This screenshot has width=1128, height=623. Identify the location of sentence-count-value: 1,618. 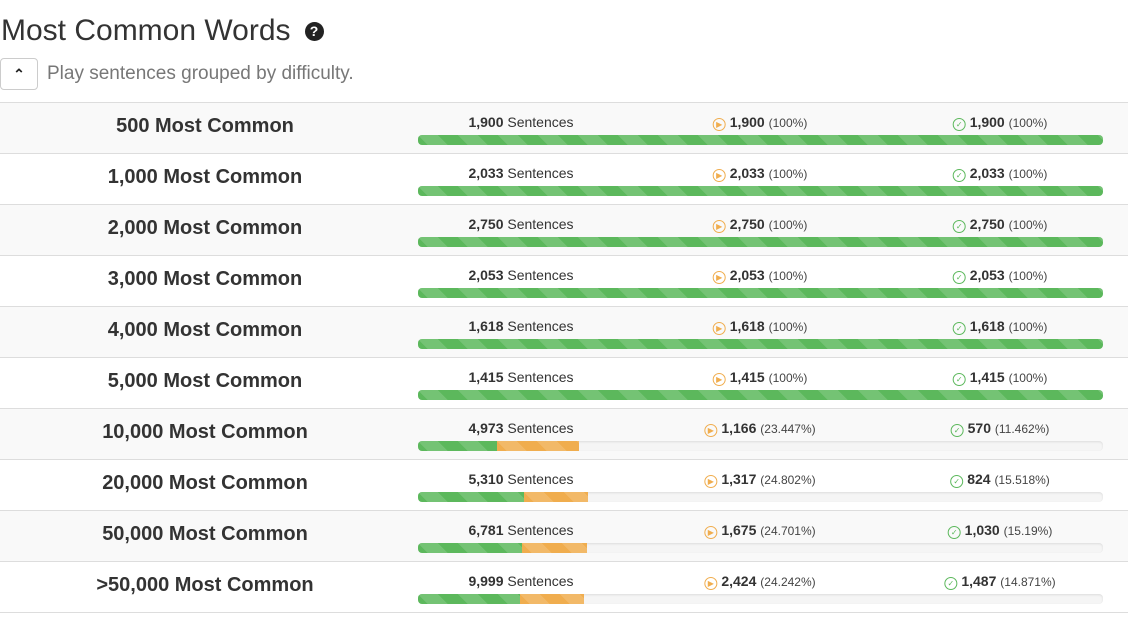
(486, 326).